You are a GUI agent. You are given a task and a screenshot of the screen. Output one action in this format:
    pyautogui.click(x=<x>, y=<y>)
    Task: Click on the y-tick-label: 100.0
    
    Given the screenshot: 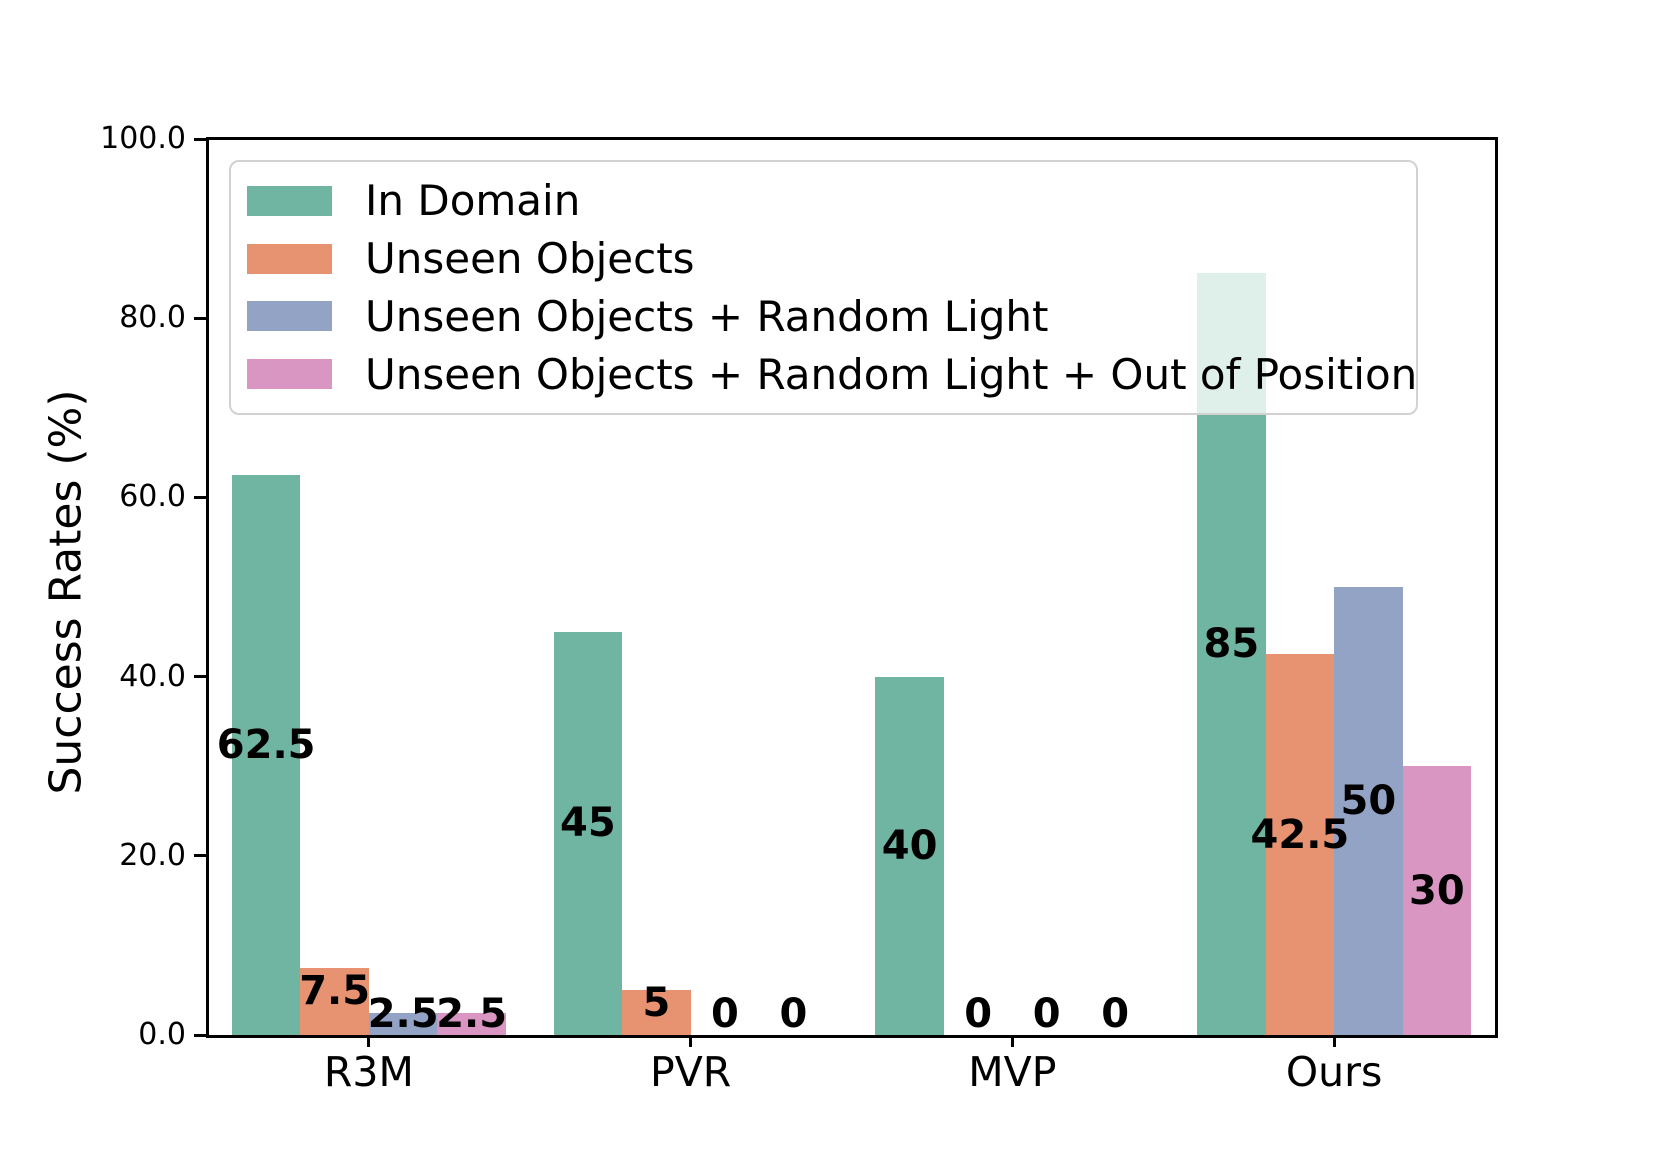 What is the action you would take?
    pyautogui.click(x=143, y=138)
    